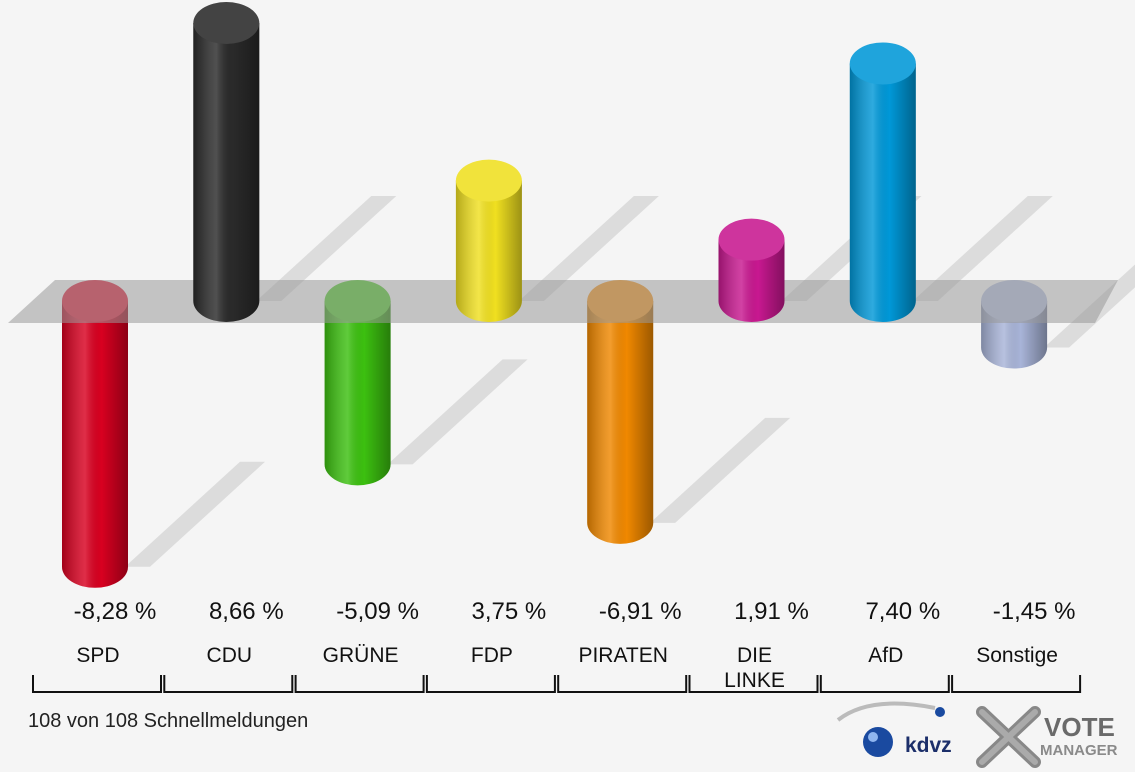 The image size is (1135, 772). Describe the element at coordinates (882, 182) in the screenshot. I see `bar-afd` at that location.